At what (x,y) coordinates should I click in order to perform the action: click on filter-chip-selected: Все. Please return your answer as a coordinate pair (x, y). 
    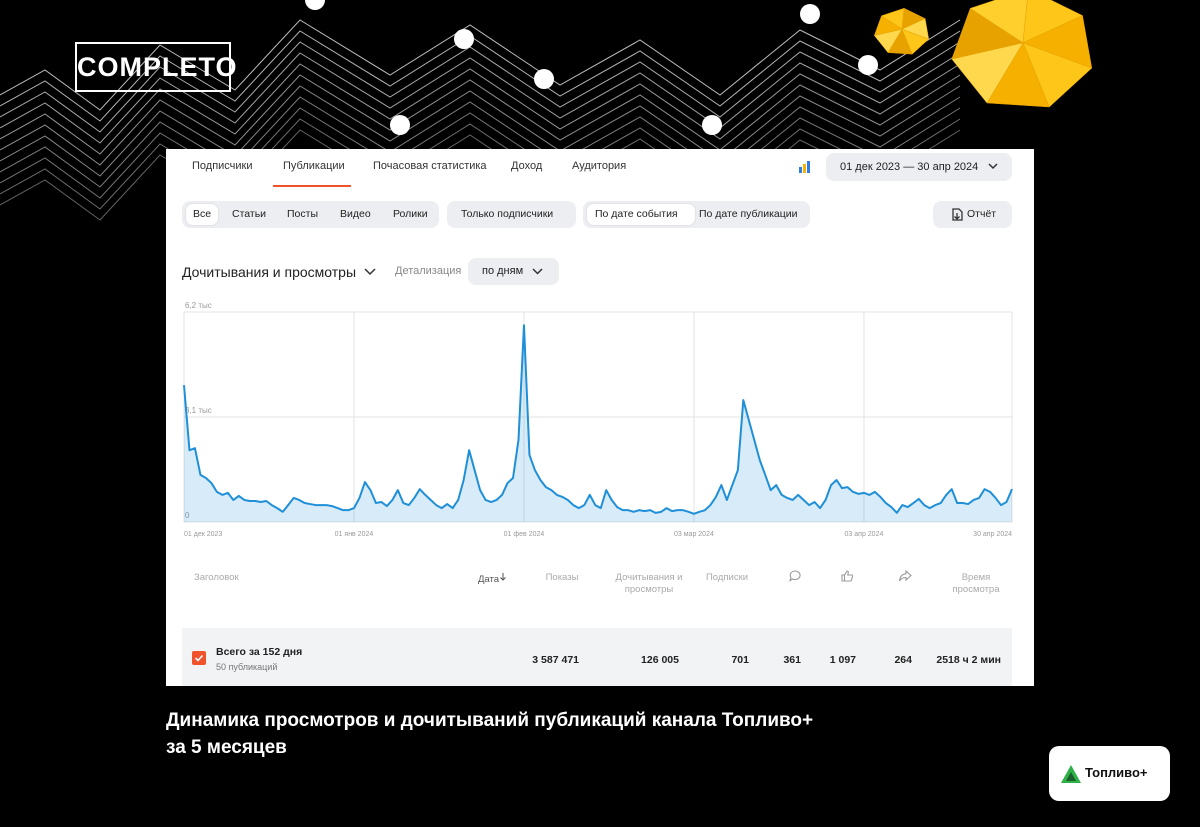
    Looking at the image, I should click on (202, 214).